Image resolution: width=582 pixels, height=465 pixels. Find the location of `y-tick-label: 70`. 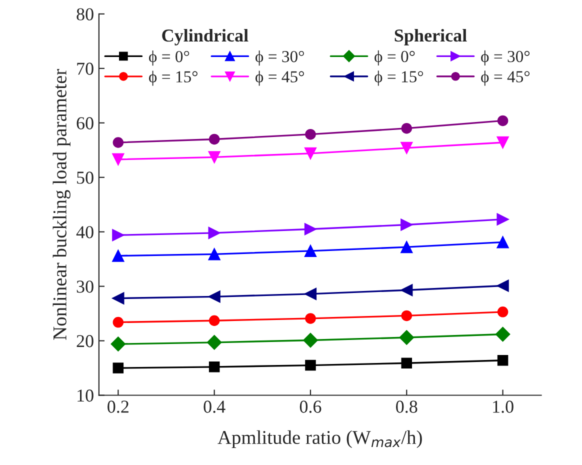

y-tick-label: 70 is located at coordinates (85, 68).